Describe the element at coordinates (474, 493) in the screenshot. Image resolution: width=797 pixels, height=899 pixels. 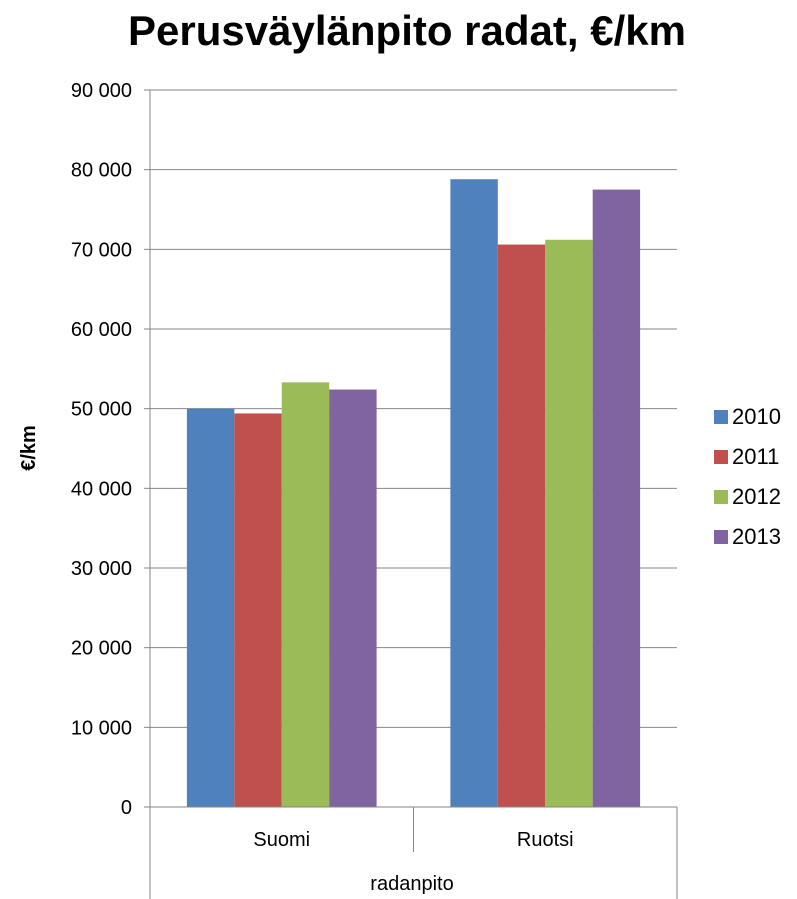
I see `bar-ruotsi-2010` at that location.